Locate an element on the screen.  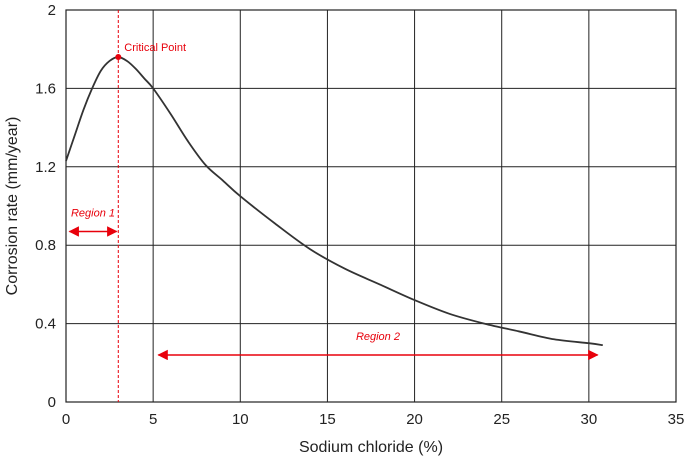
y-tick-label-1: 0.4 is located at coordinates (45, 324).